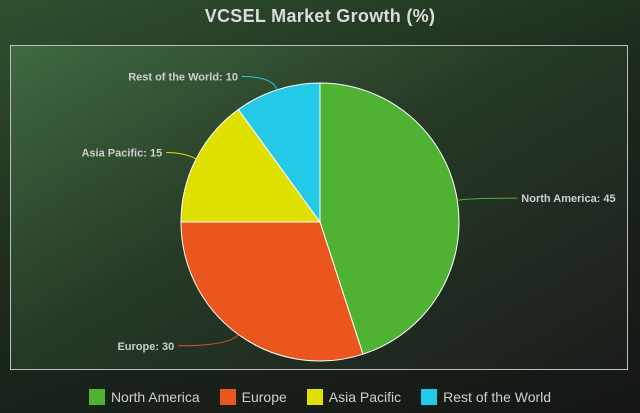 Image resolution: width=640 pixels, height=413 pixels. Describe the element at coordinates (389, 218) in the screenshot. I see `pie-slice-north-america` at that location.